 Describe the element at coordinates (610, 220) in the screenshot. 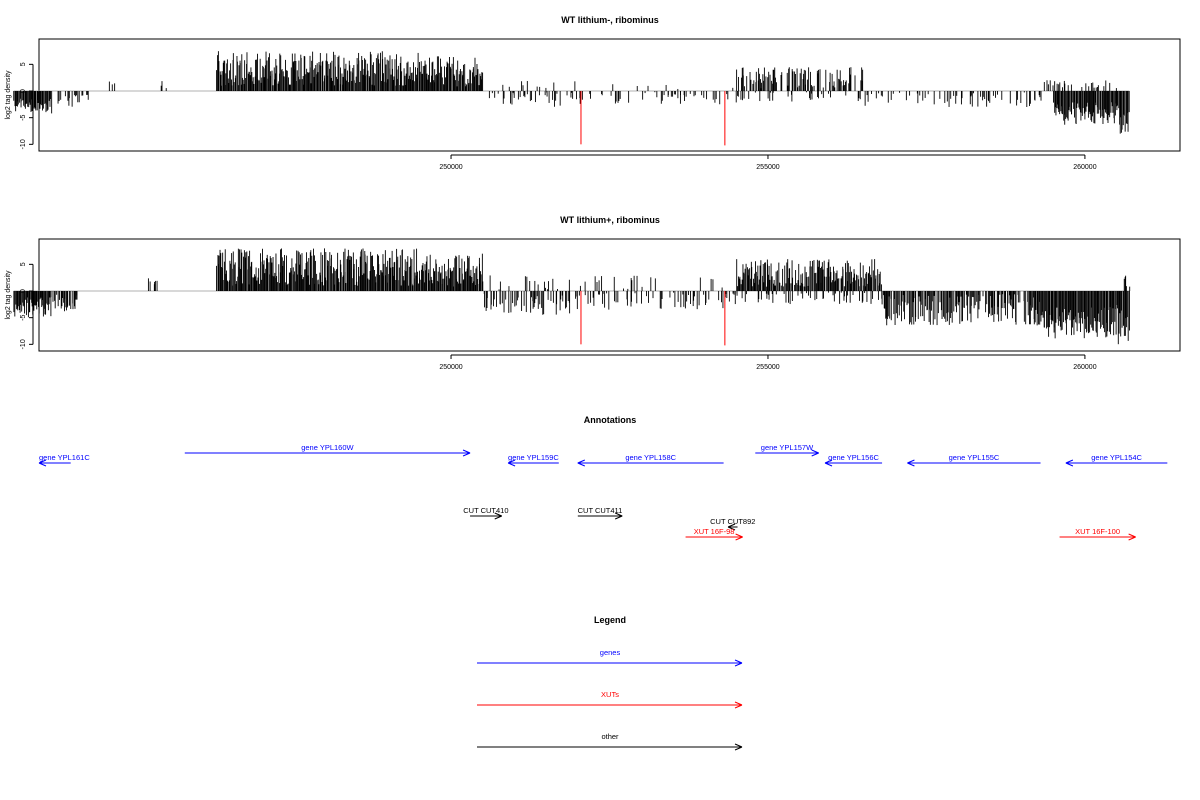

I see `track-title: WT lithium+, ribominus` at that location.